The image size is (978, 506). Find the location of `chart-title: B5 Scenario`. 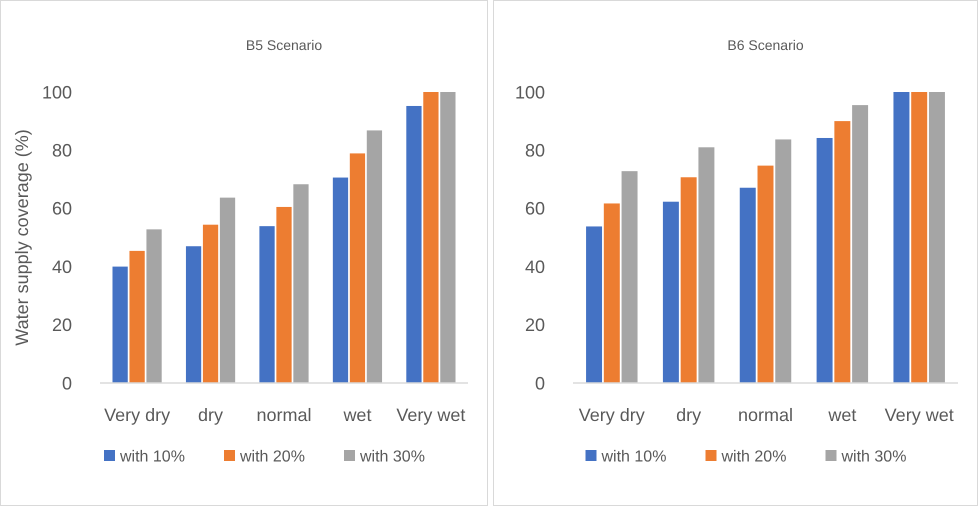

chart-title: B5 Scenario is located at coordinates (284, 45).